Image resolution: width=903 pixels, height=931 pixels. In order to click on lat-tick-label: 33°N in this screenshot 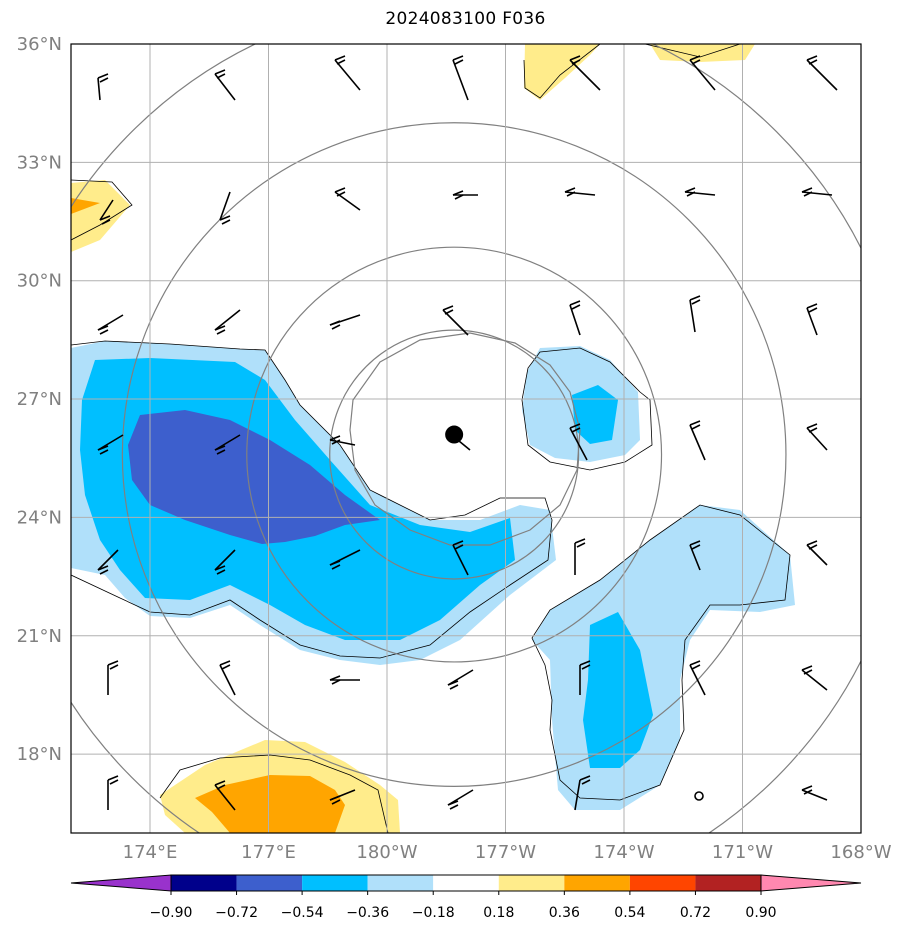, I will do `click(39, 162)`.